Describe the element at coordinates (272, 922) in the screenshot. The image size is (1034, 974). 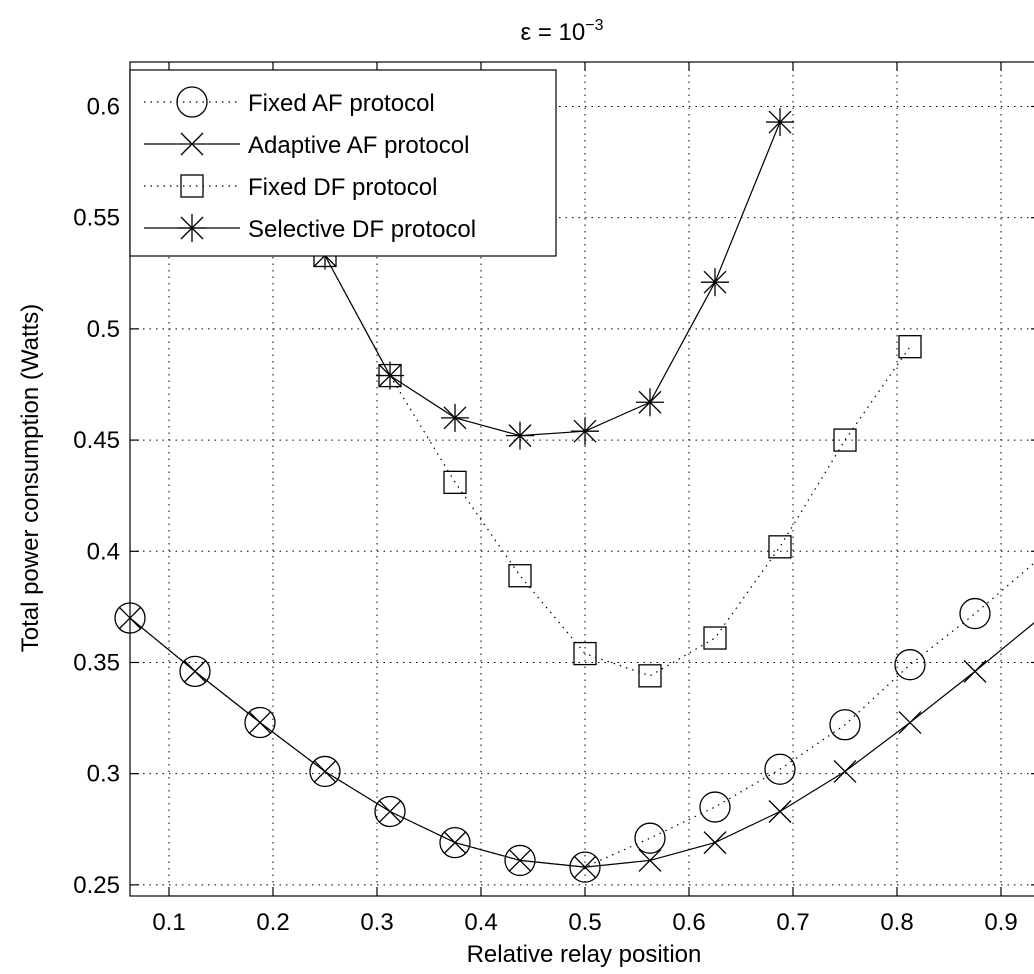
I see `x-tick-label: 0.2` at that location.